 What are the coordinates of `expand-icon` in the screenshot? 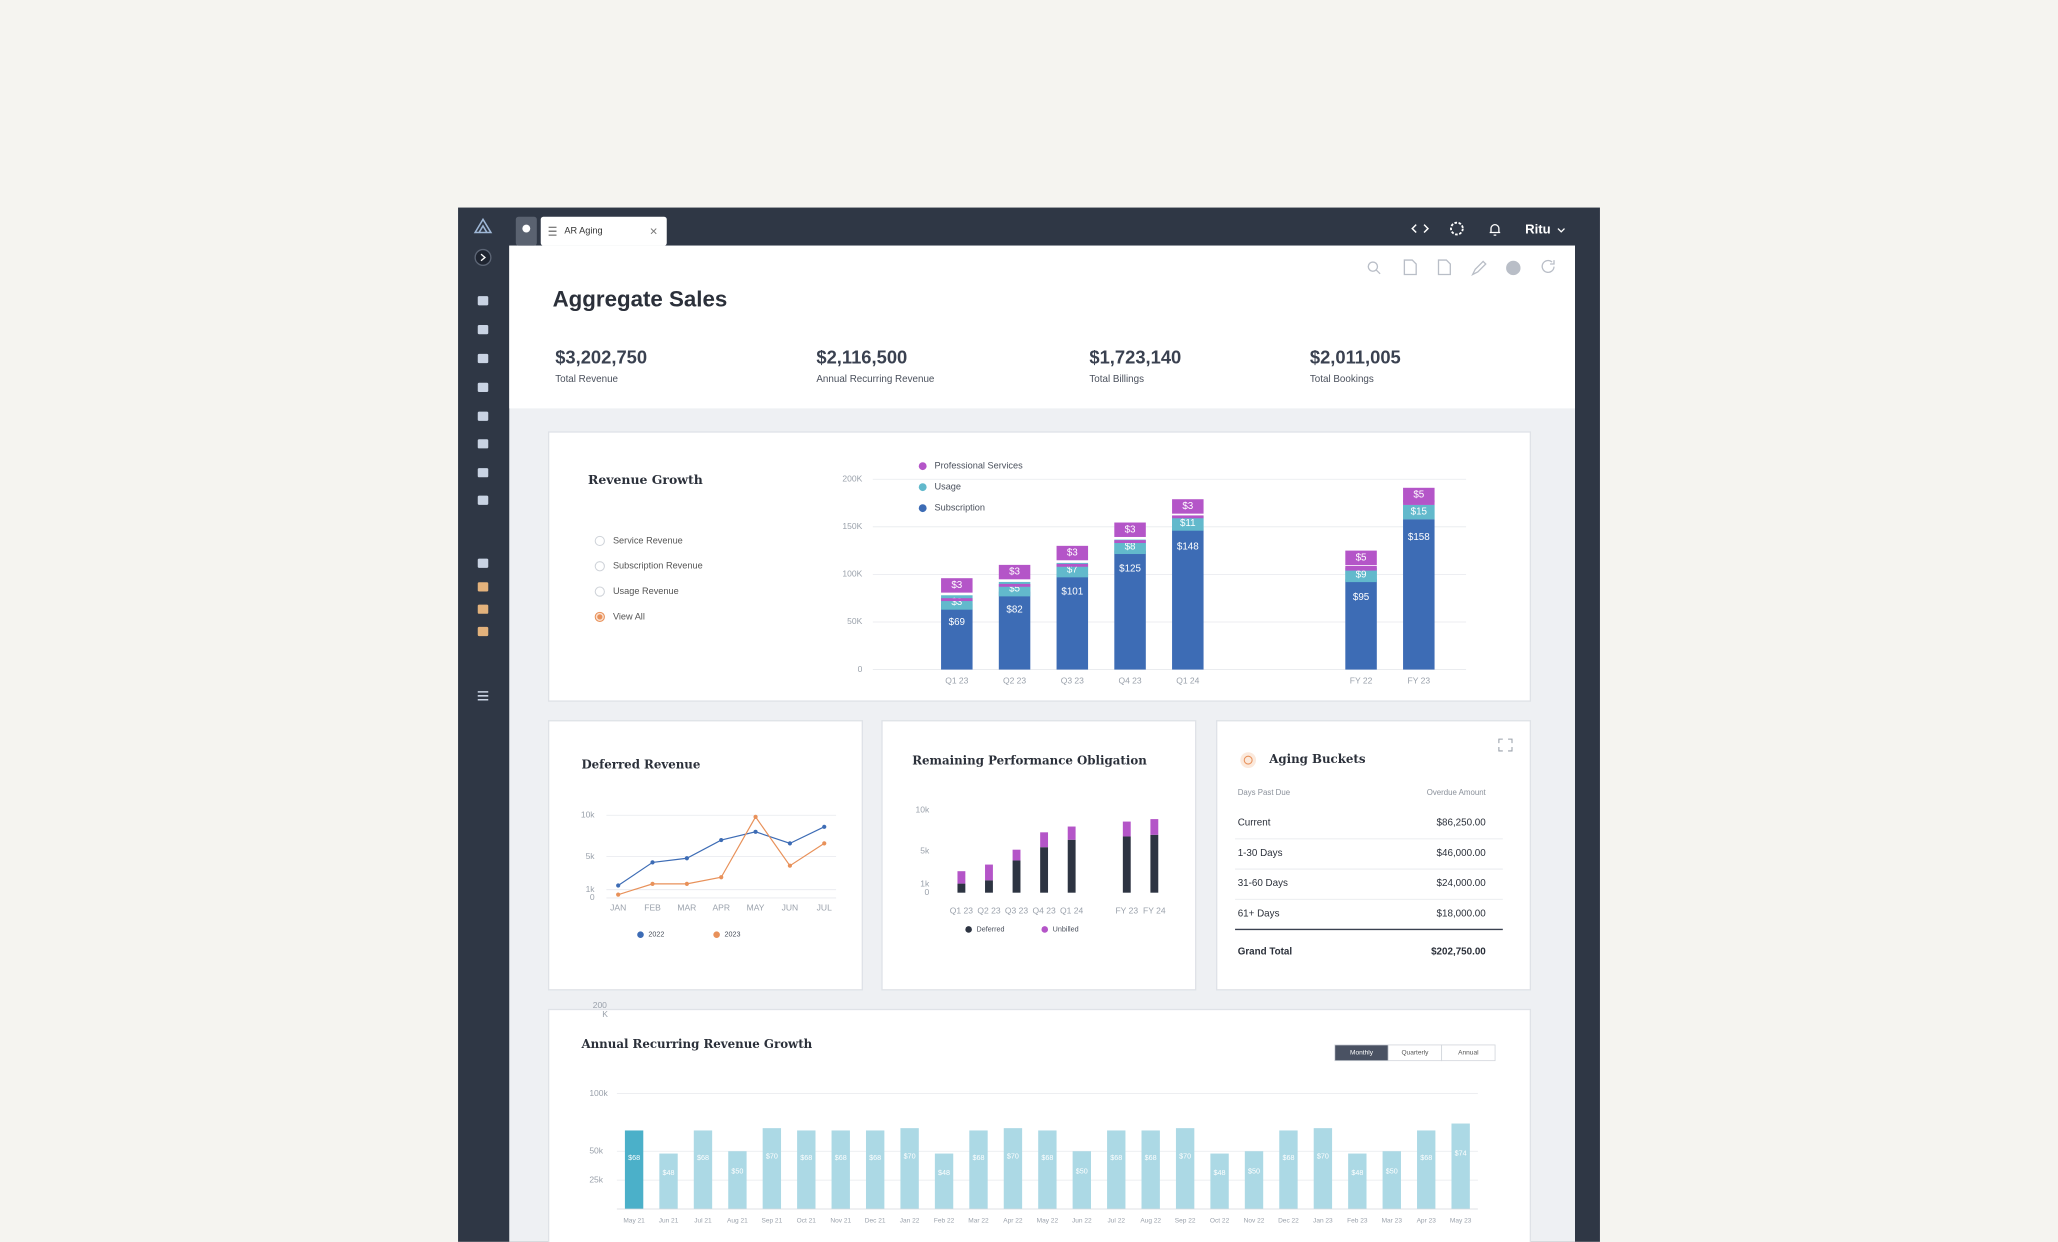 It's located at (1505, 745).